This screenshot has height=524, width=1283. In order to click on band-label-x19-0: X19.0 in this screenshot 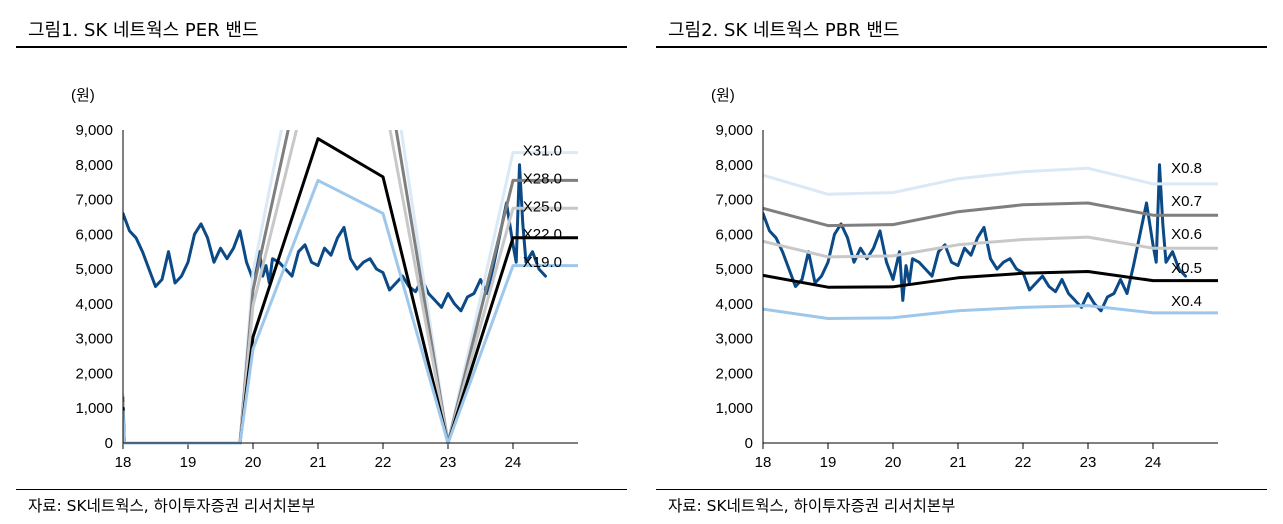, I will do `click(542, 262)`.